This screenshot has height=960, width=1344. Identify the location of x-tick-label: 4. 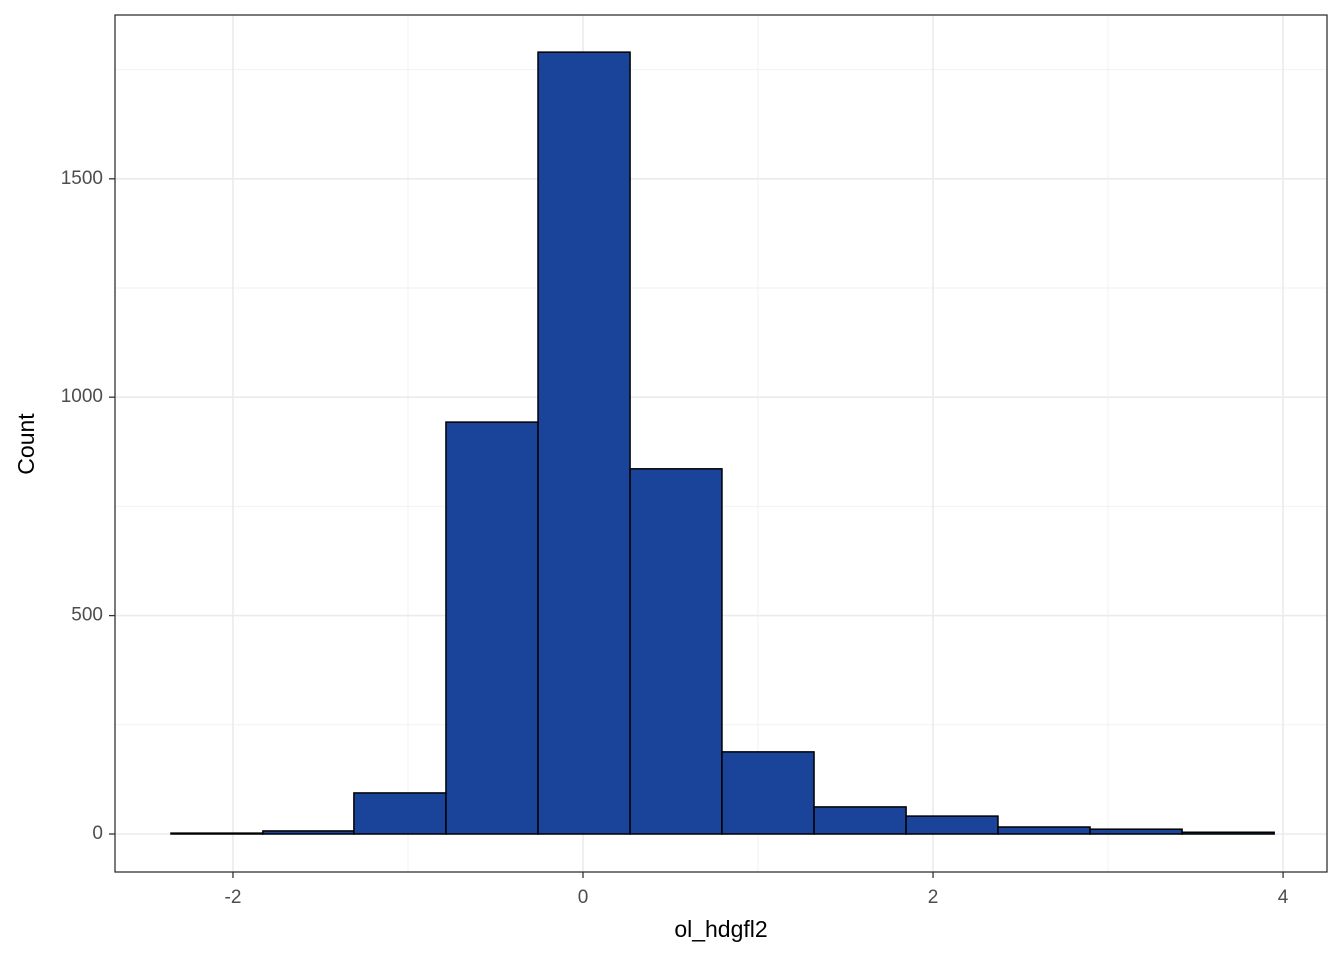
(1283, 897).